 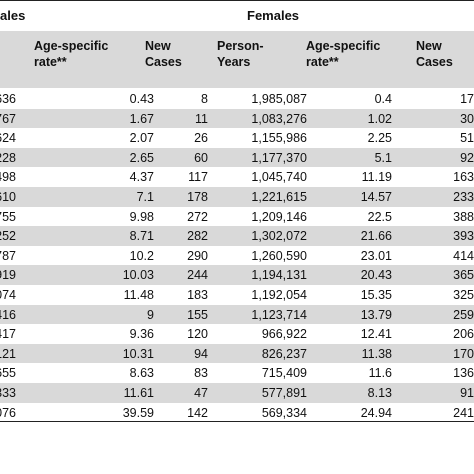 What do you see at coordinates (463, 314) in the screenshot?
I see `cell-total-new-cases: 259` at bounding box center [463, 314].